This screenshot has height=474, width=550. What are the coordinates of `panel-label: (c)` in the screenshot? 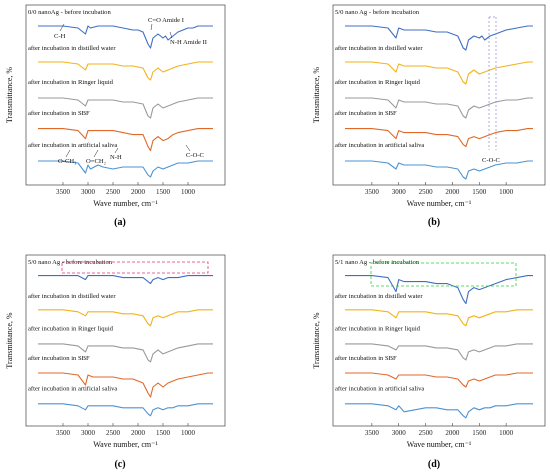 It's located at (119, 464).